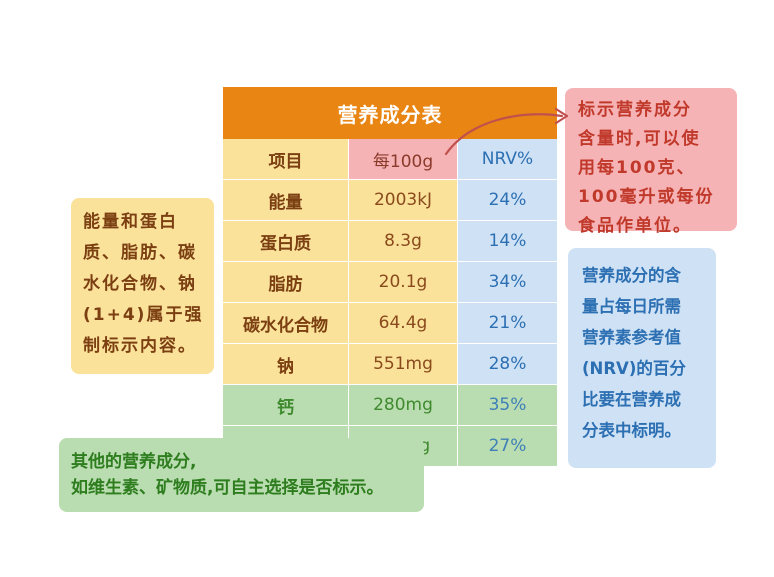  I want to click on row-item: 蛋白质, so click(286, 241).